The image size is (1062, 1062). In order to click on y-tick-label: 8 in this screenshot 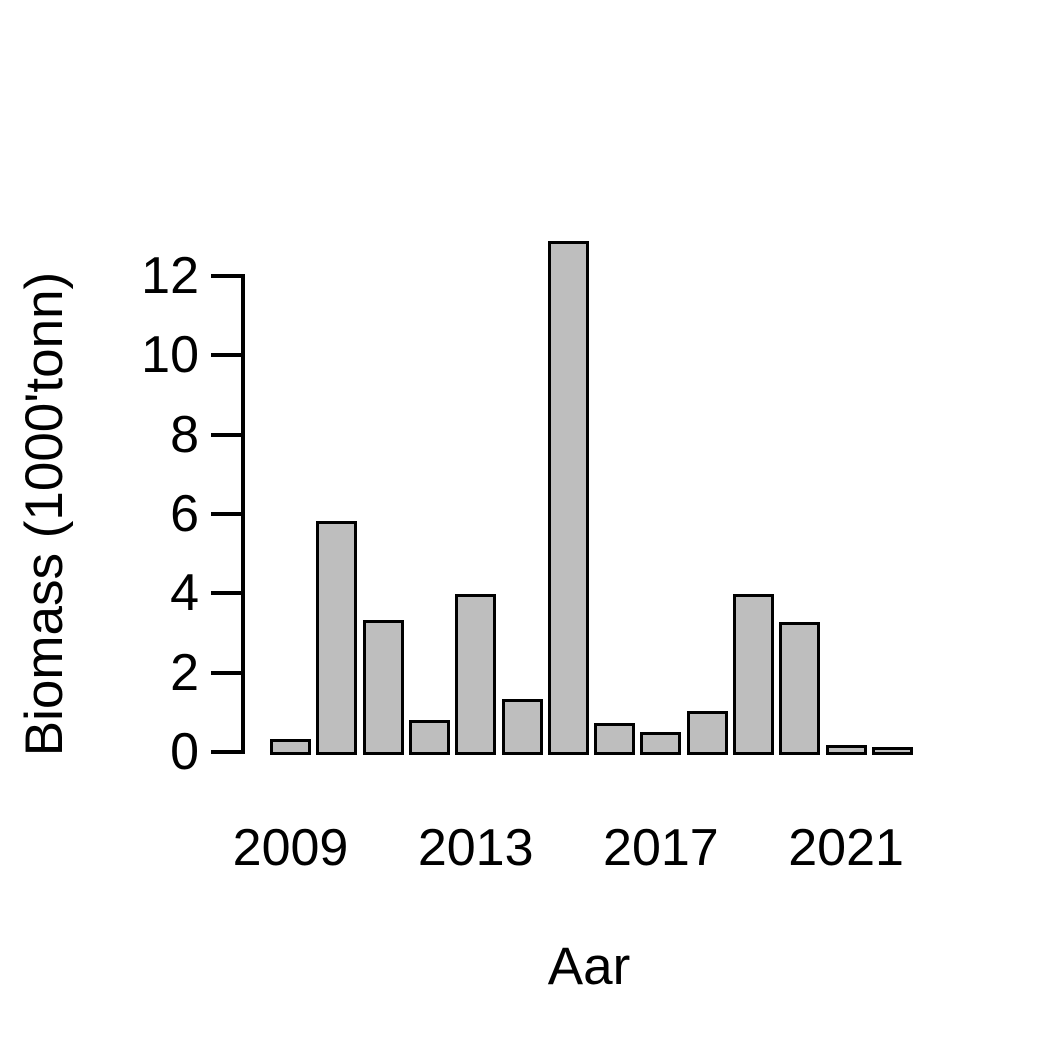, I will do `click(184, 434)`.